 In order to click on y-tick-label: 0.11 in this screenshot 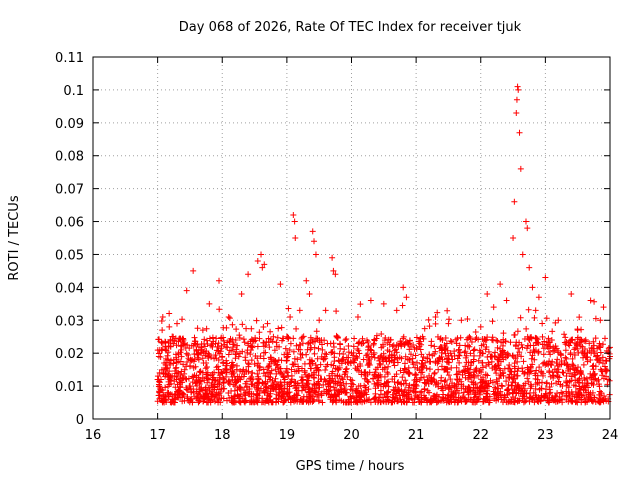, I will do `click(69, 58)`.